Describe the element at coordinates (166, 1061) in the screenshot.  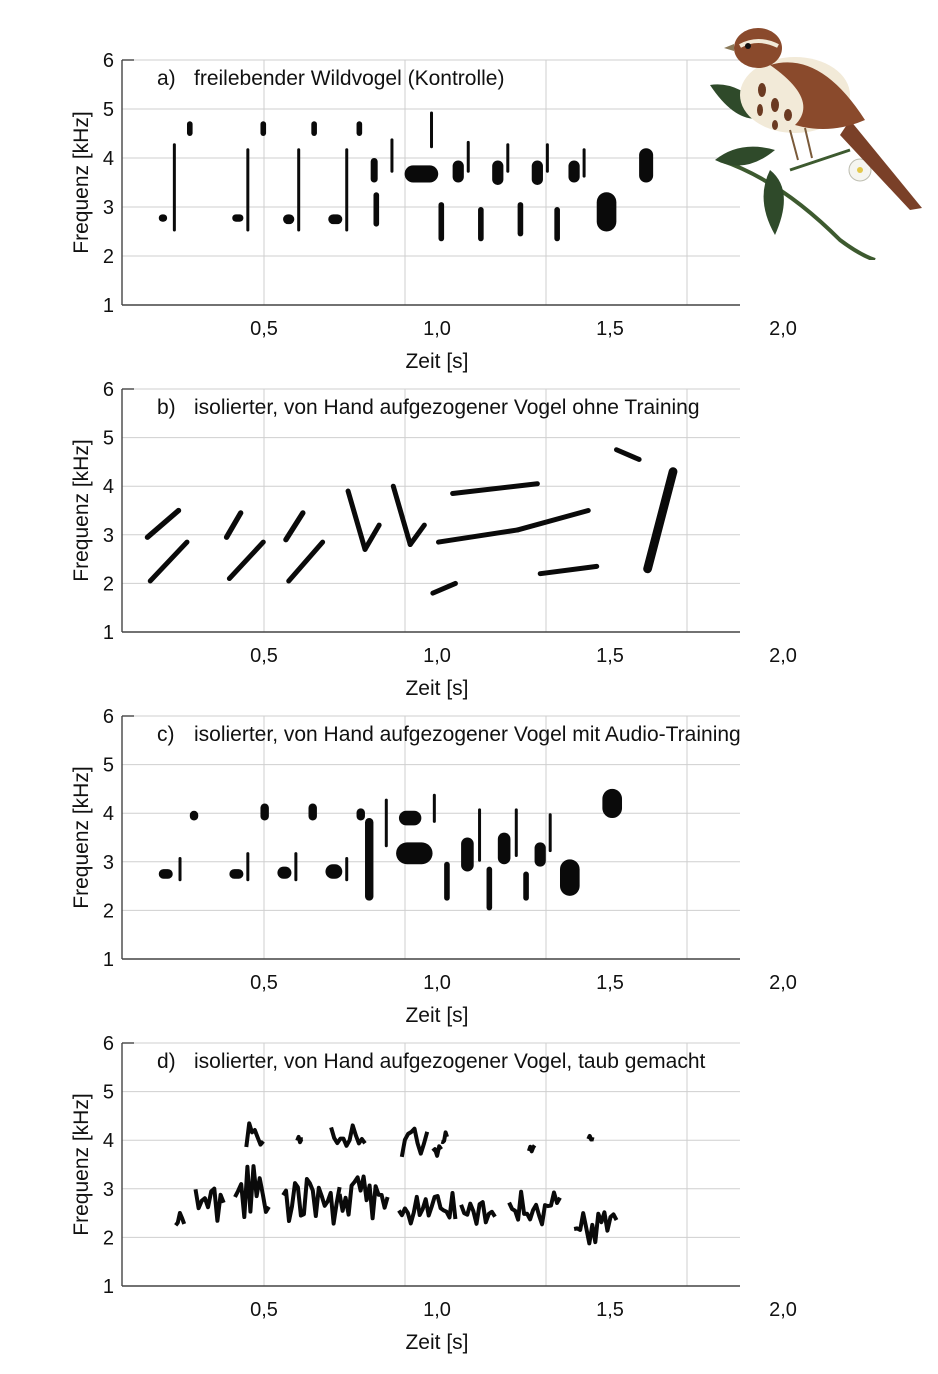
I see `panel-letter: d)` at that location.